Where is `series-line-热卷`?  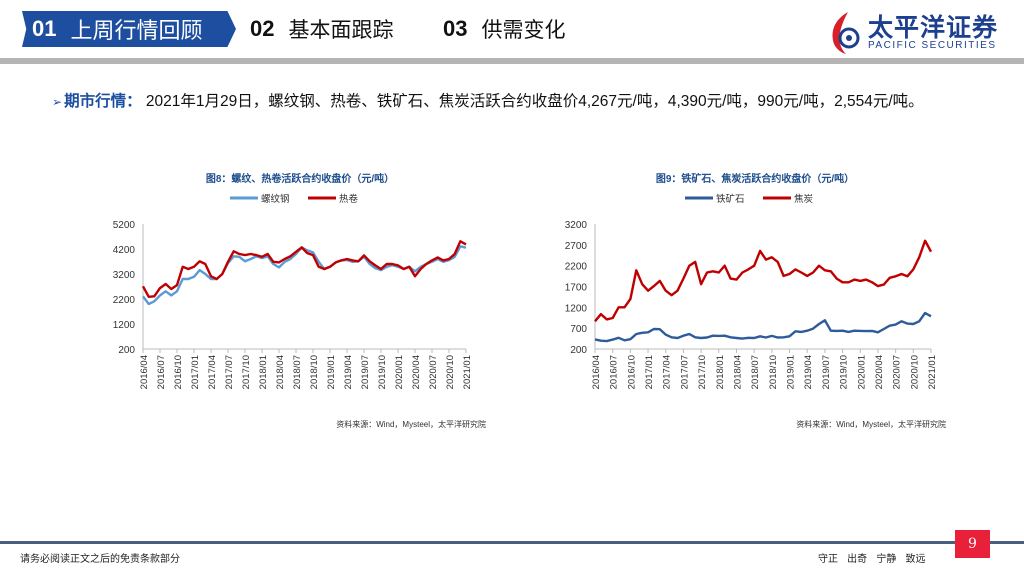 series-line-热卷 is located at coordinates (304, 269).